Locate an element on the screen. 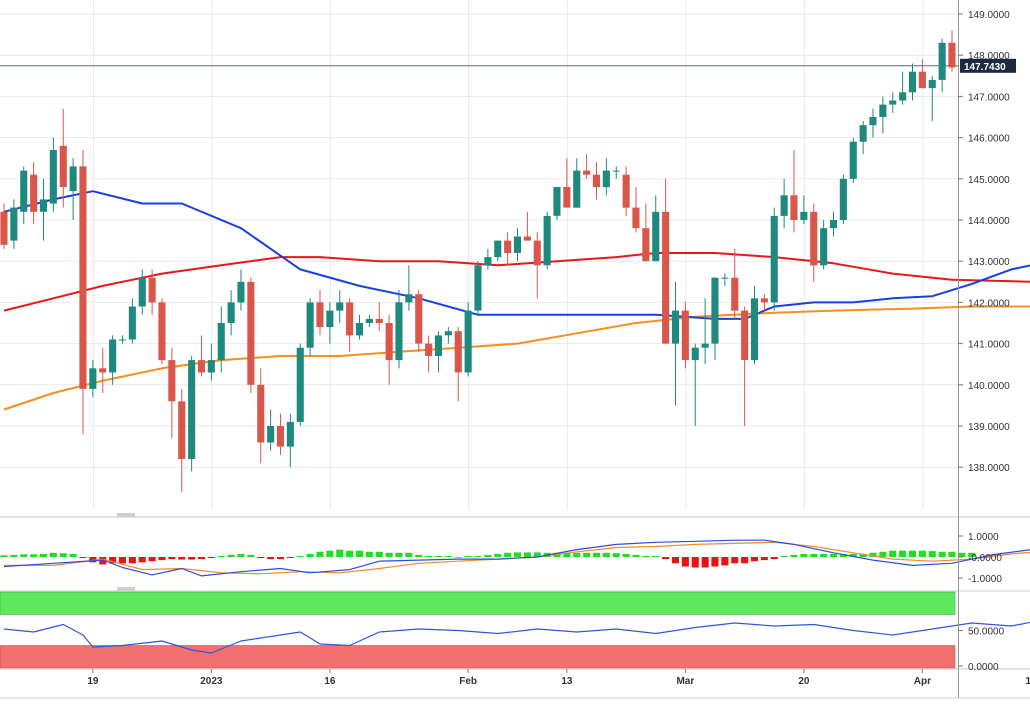 The width and height of the screenshot is (1030, 708). time-axis-label: 2023 is located at coordinates (211, 681).